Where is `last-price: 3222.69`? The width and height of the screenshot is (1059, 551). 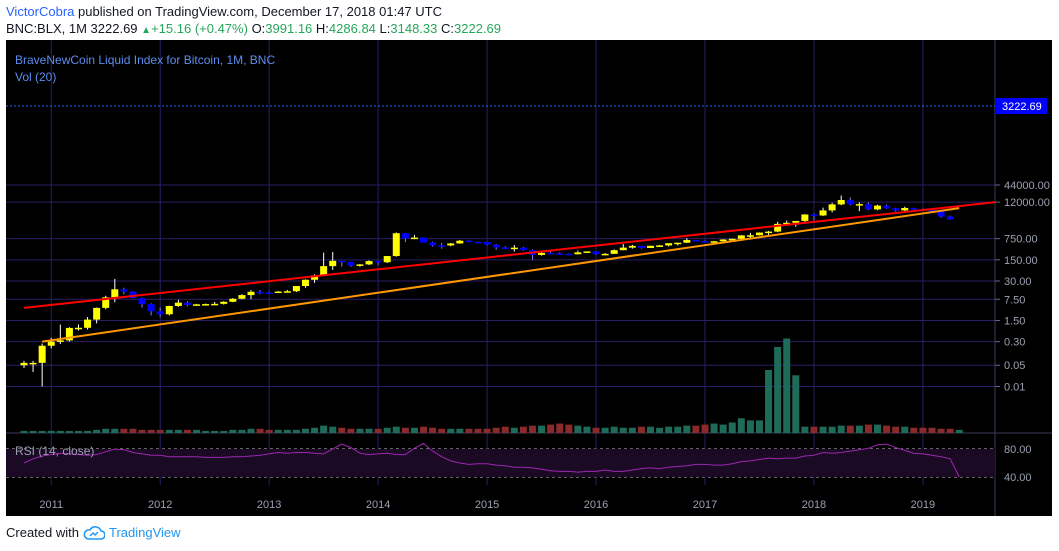 last-price: 3222.69 is located at coordinates (114, 28).